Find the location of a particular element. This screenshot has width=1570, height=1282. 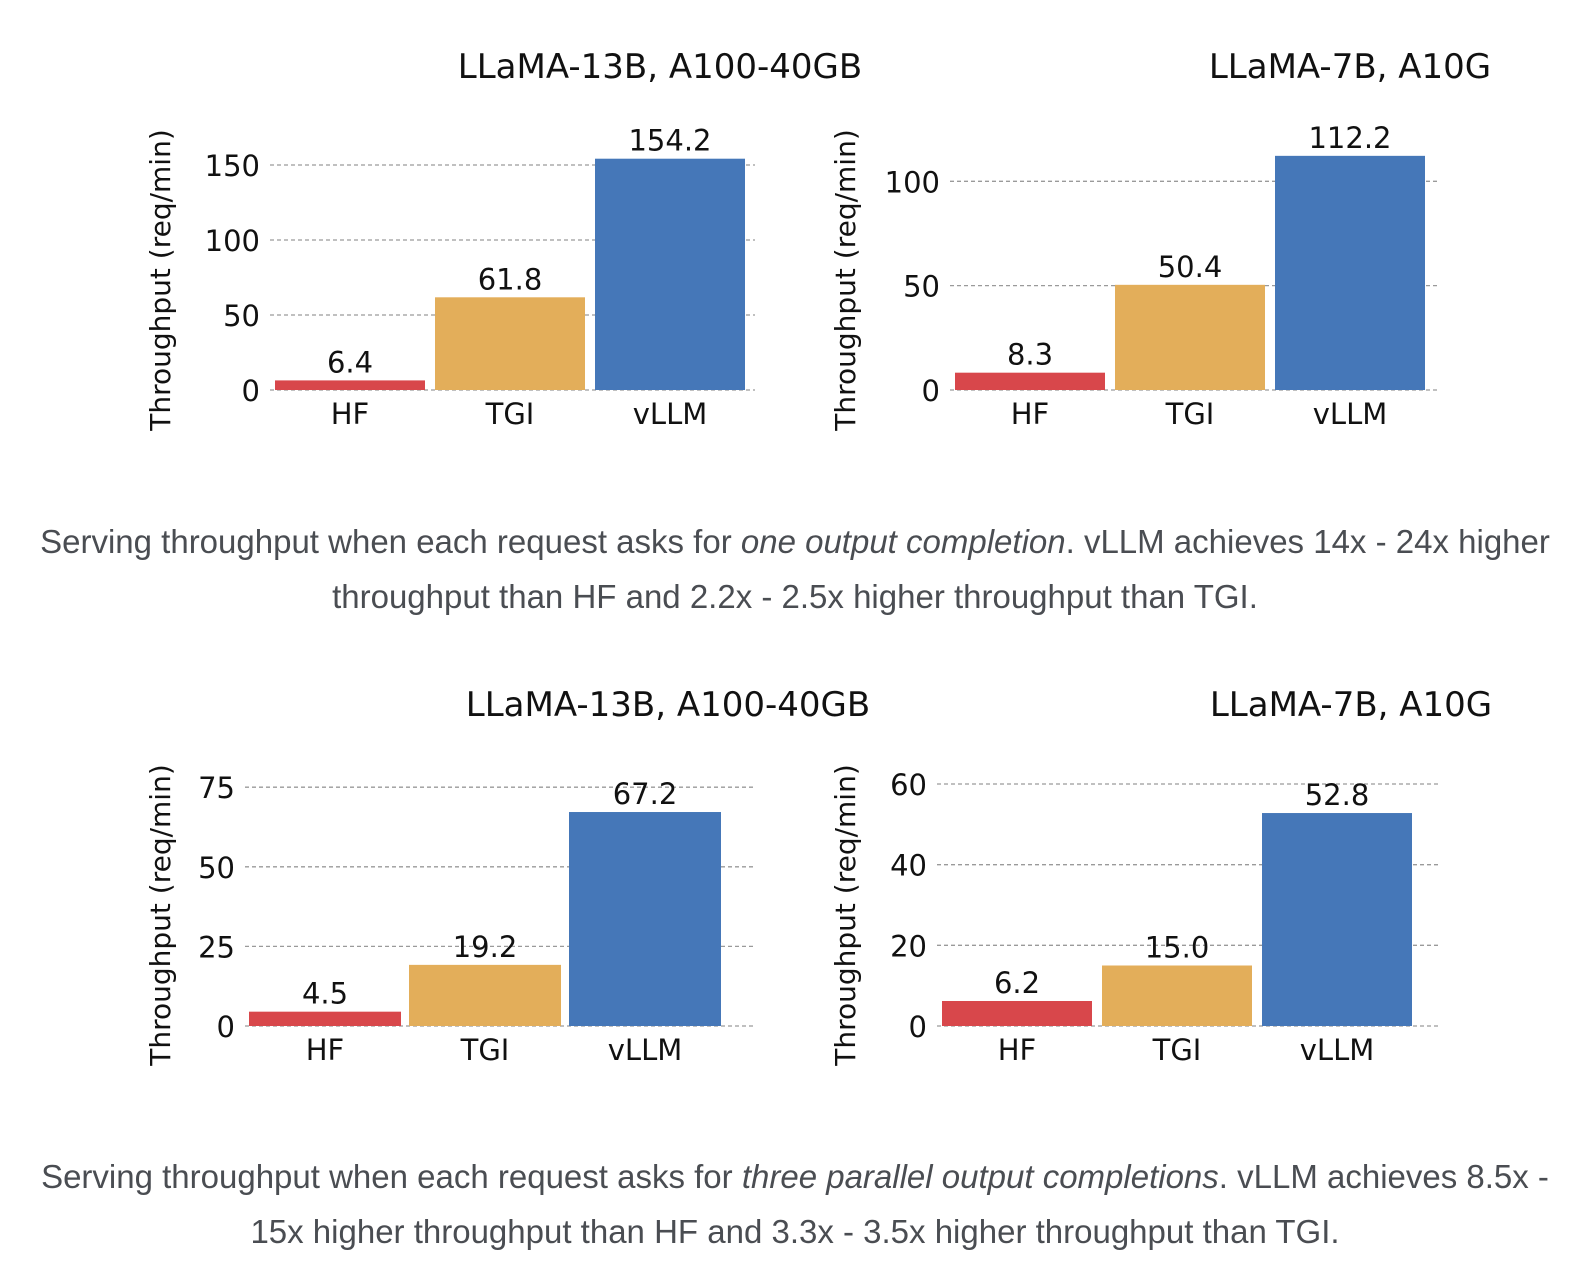

bar-value-label: 52.8 is located at coordinates (1337, 795).